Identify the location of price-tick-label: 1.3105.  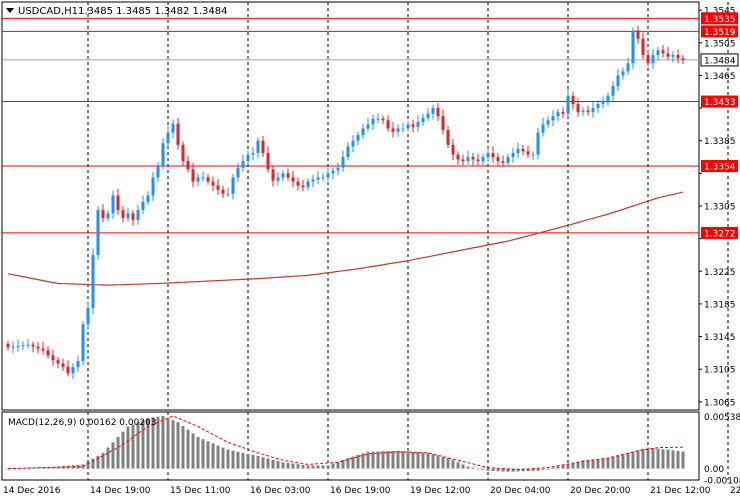
(720, 371).